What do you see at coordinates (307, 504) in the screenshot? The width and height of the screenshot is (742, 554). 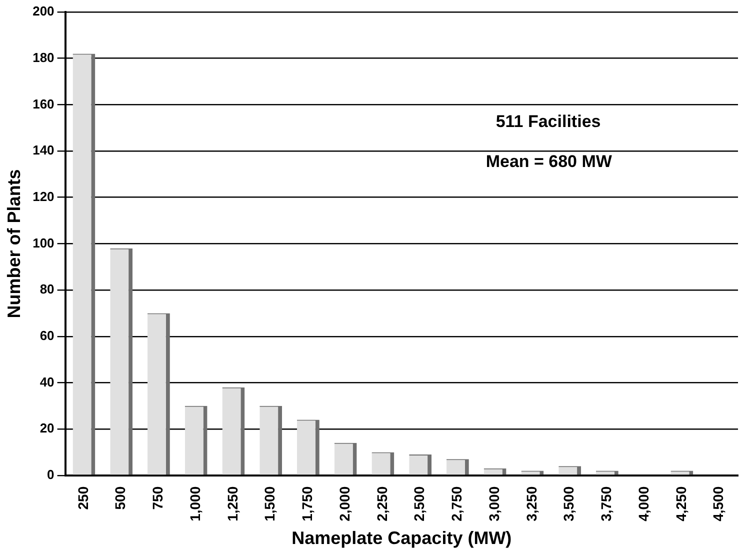 I see `x-tick-label: 1,750` at bounding box center [307, 504].